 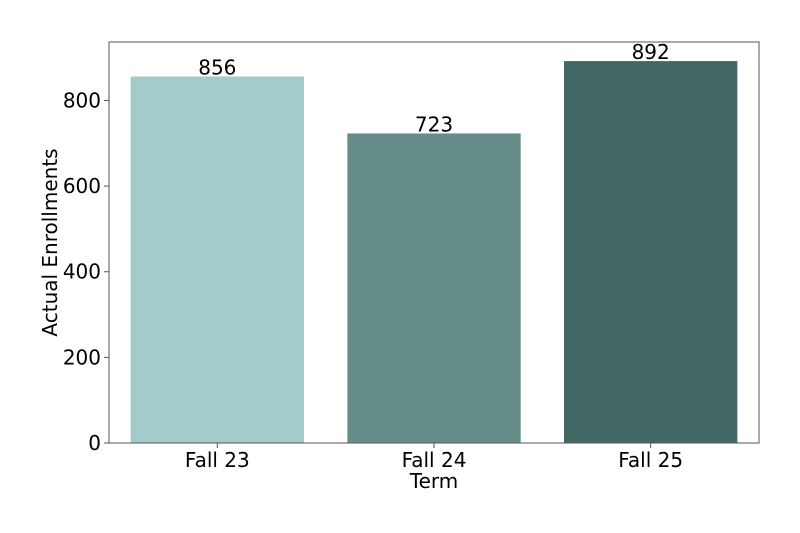 I want to click on y-axis-title: Actual Enrollments, so click(x=50, y=242).